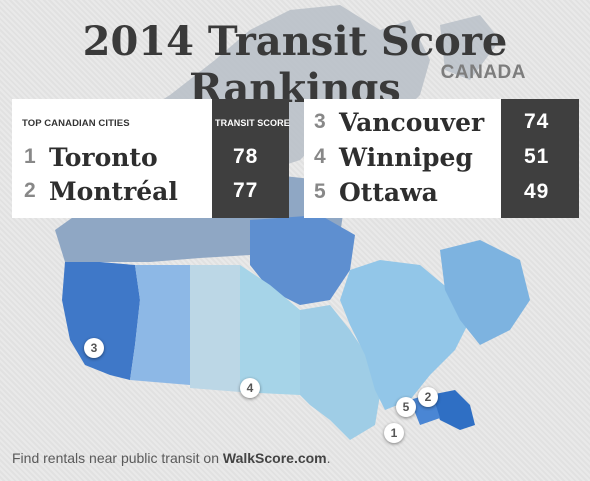 Image resolution: width=590 pixels, height=481 pixels. What do you see at coordinates (394, 433) in the screenshot?
I see `map-marker-toronto: 1` at bounding box center [394, 433].